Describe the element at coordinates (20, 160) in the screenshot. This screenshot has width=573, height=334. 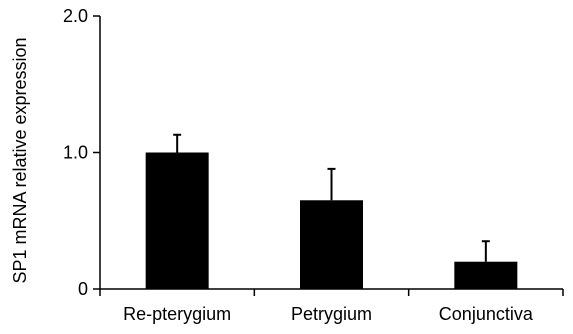
I see `y-axis-title: SP1 mRNA relative expression` at that location.